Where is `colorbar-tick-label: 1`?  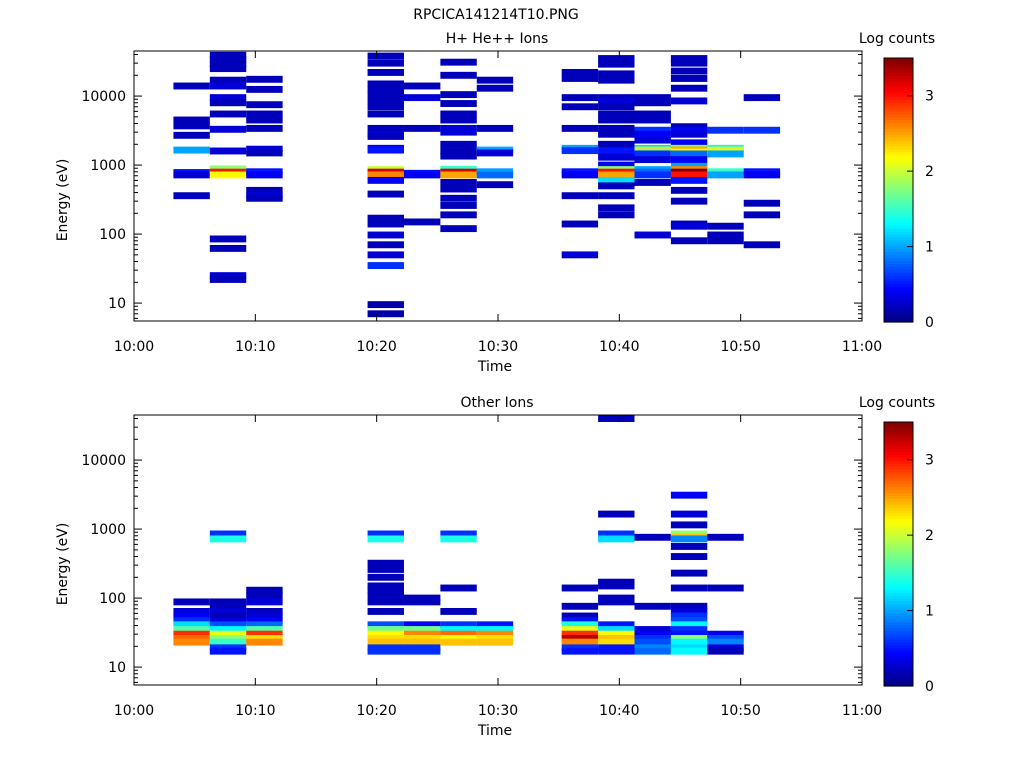 colorbar-tick-label: 1 is located at coordinates (929, 248).